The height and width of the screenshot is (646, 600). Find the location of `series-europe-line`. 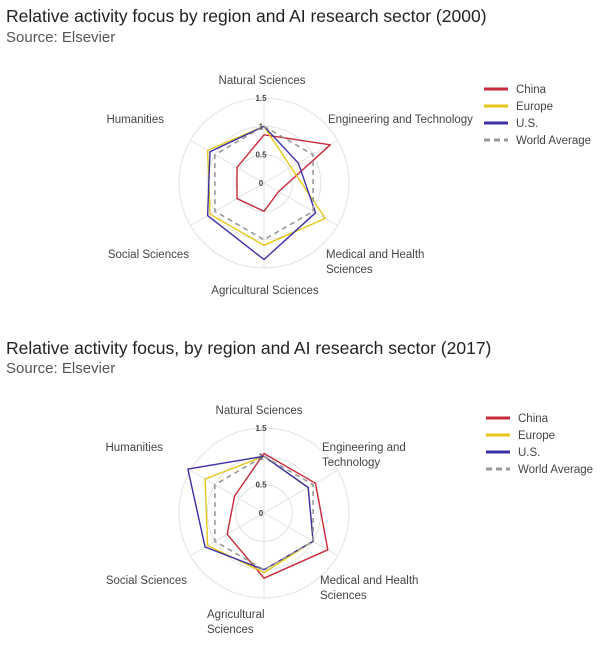

series-europe-line is located at coordinates (266, 186).